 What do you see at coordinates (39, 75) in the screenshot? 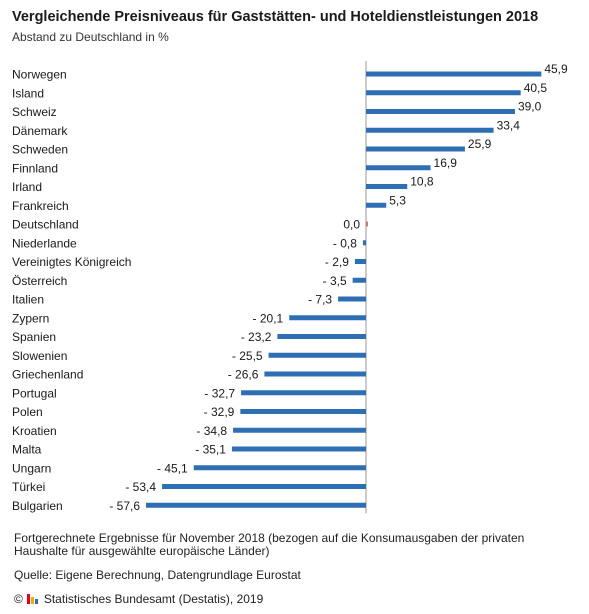
I see `category-label: Norwegen` at bounding box center [39, 75].